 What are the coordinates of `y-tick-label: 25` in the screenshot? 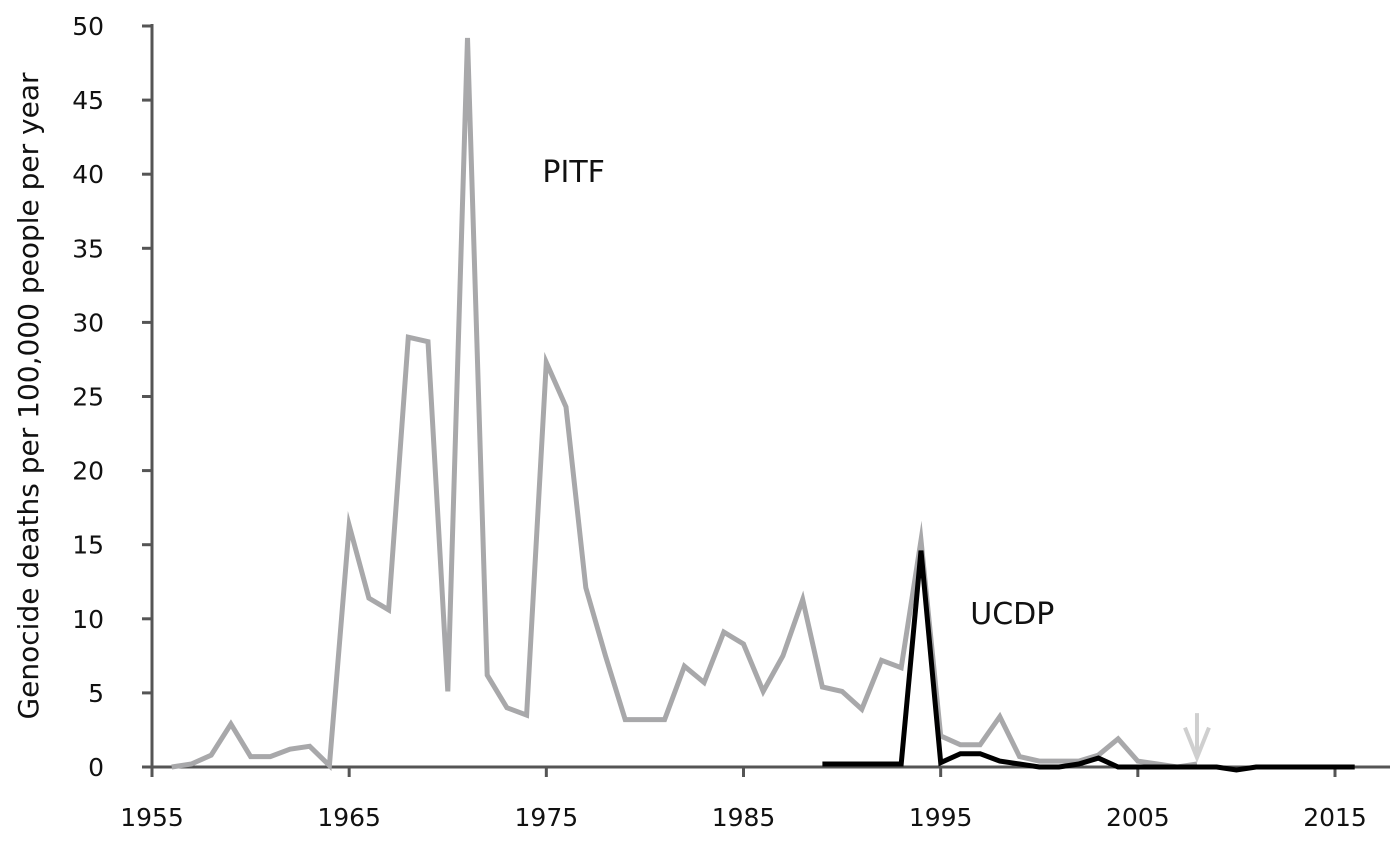 It's located at (88, 397).